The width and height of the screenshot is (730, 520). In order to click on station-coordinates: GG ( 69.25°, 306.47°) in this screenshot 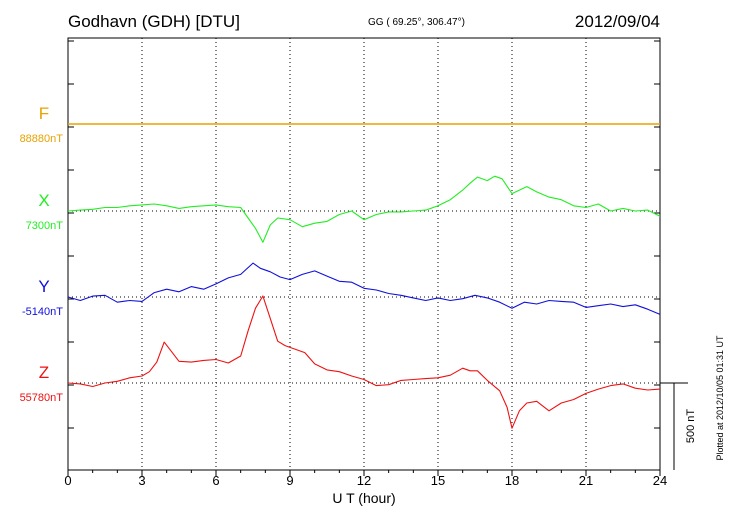, I will do `click(416, 22)`.